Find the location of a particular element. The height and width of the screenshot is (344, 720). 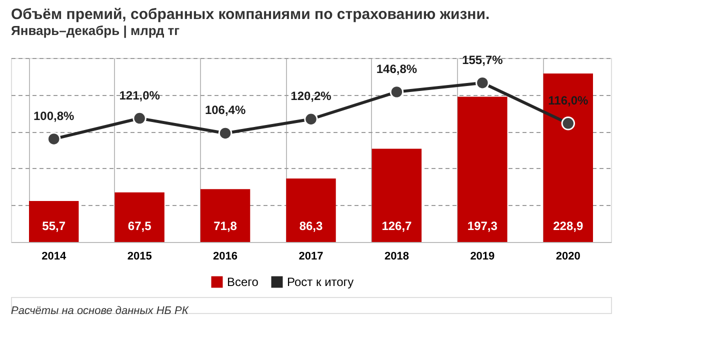

data-label: 71,8 is located at coordinates (226, 226).